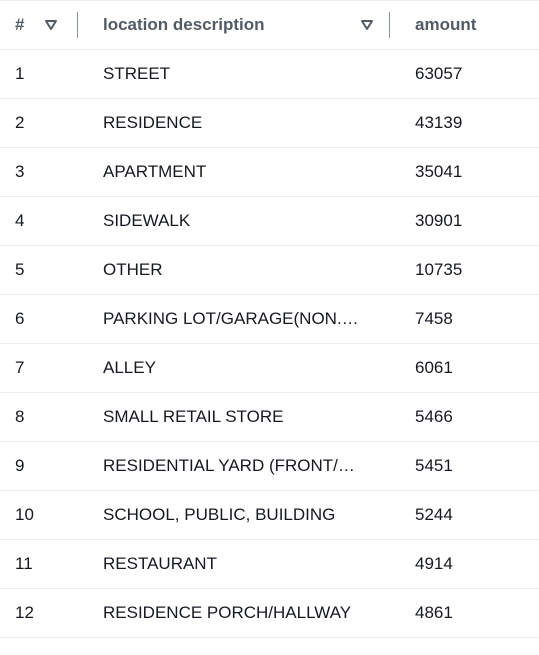 Image resolution: width=539 pixels, height=655 pixels. I want to click on table-row: 11 RESTAURANT 4914, so click(269, 564).